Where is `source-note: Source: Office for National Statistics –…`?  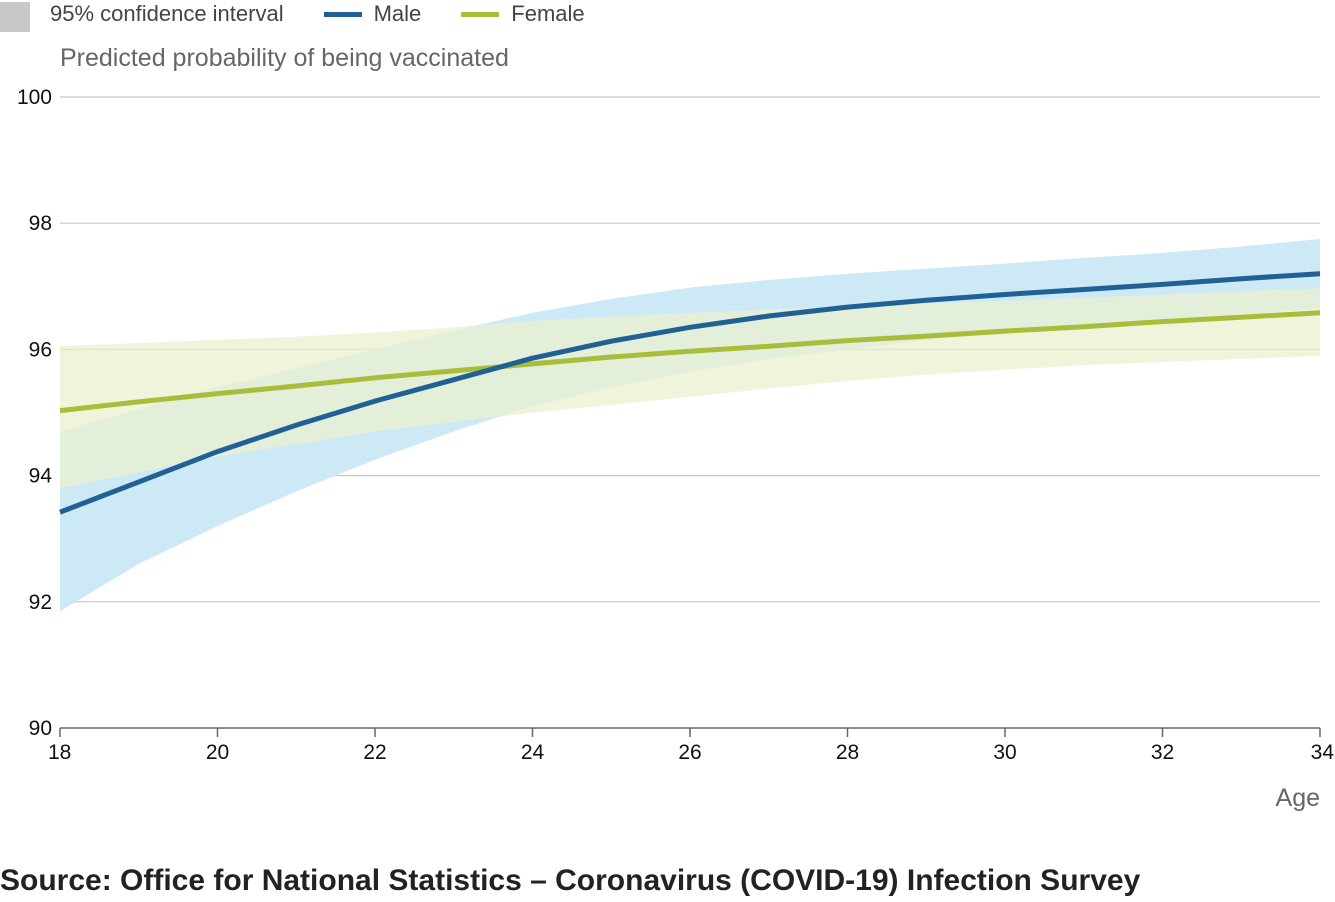
source-note: Source: Office for National Statistics –… is located at coordinates (570, 881).